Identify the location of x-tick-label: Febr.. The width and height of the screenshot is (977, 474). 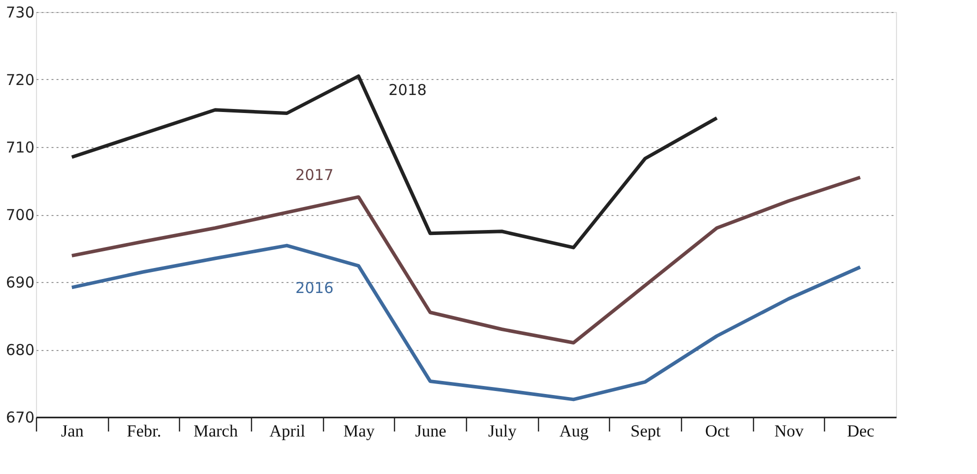
(144, 431).